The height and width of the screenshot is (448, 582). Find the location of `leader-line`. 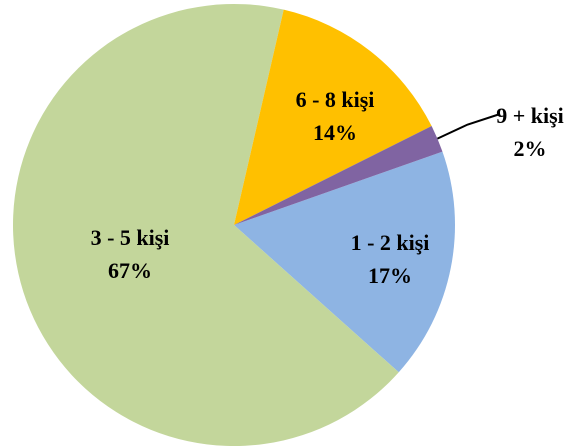

leader-line is located at coordinates (469, 126).